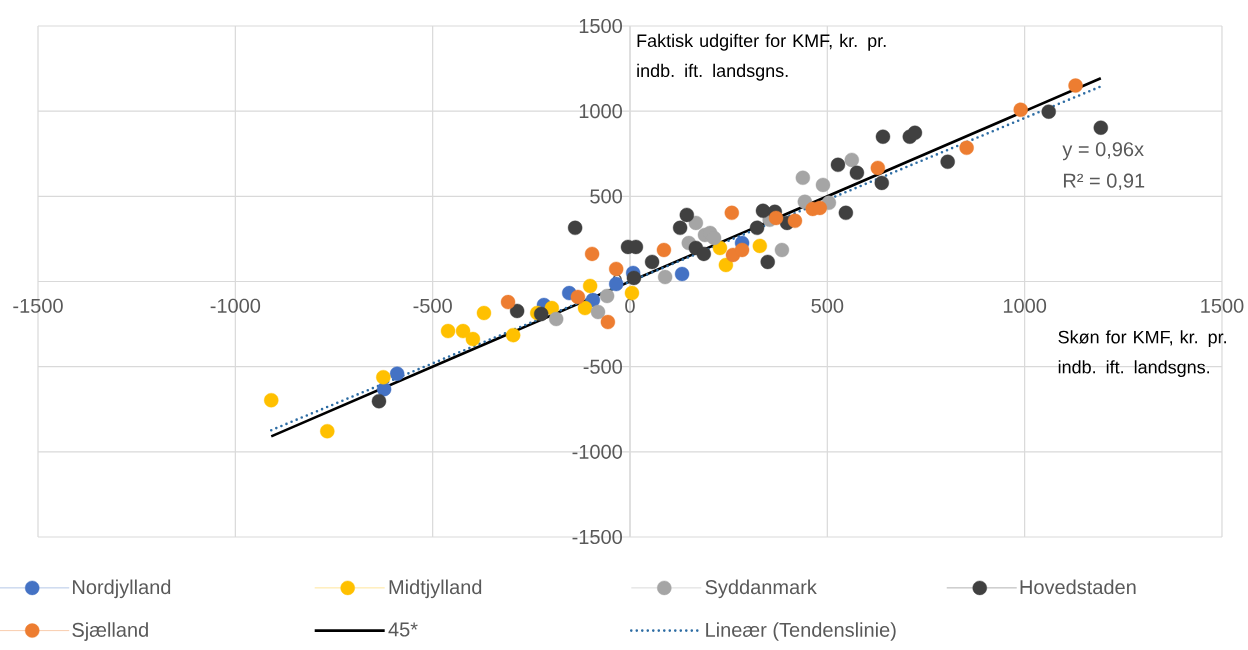 The width and height of the screenshot is (1248, 650). Describe the element at coordinates (1078, 587) in the screenshot. I see `legend-label: Hovedstaden` at that location.